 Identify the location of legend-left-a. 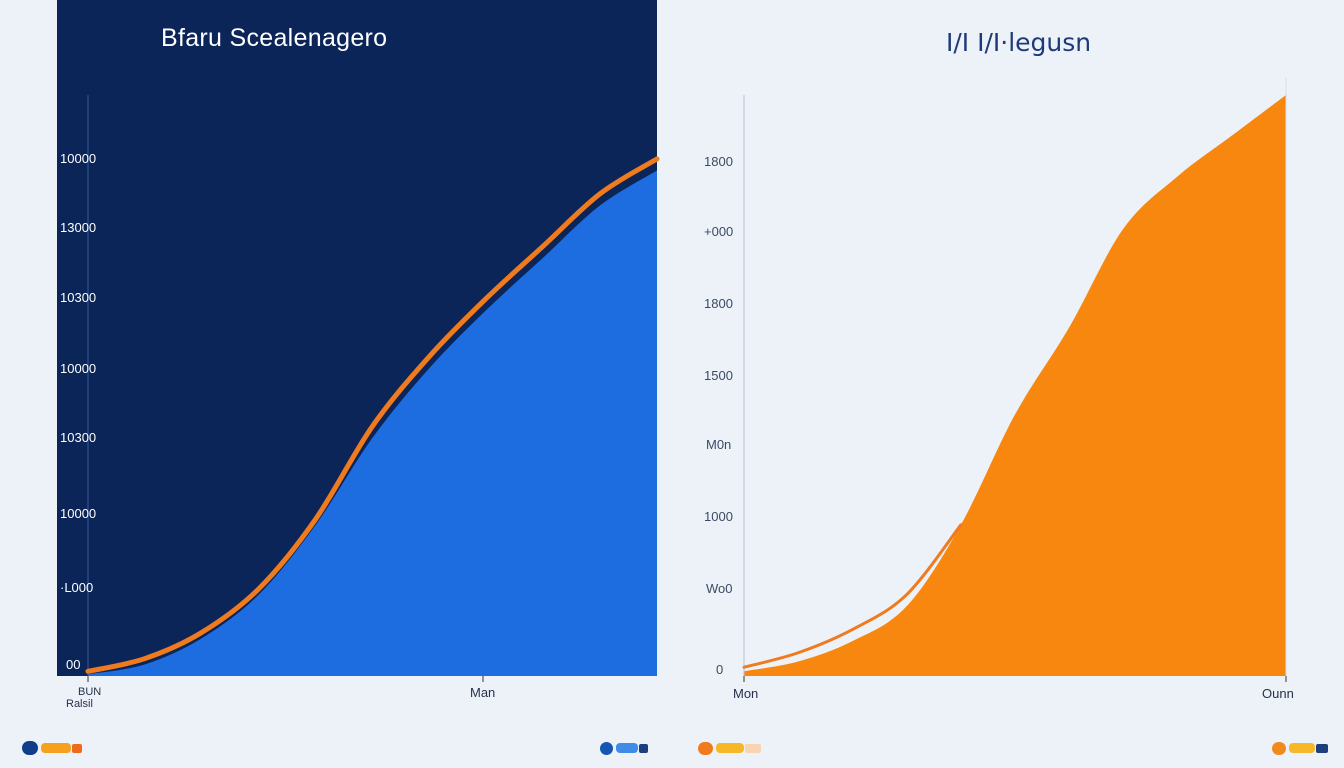
(52, 748).